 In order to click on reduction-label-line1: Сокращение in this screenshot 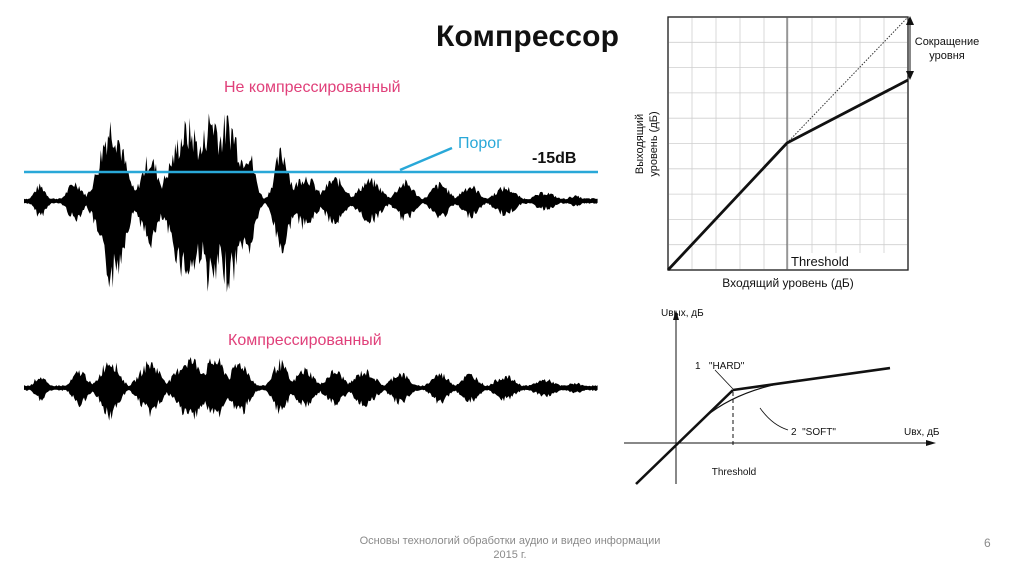, I will do `click(947, 42)`.